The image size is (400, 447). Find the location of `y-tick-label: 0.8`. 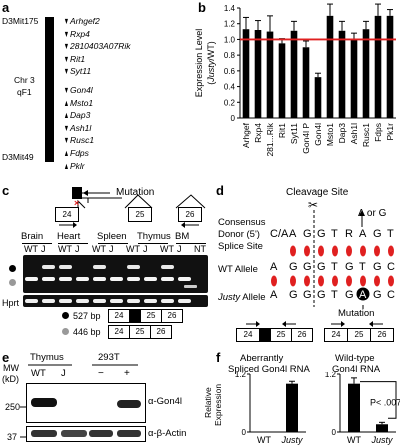

y-tick-label: 0.8 is located at coordinates (230, 55).